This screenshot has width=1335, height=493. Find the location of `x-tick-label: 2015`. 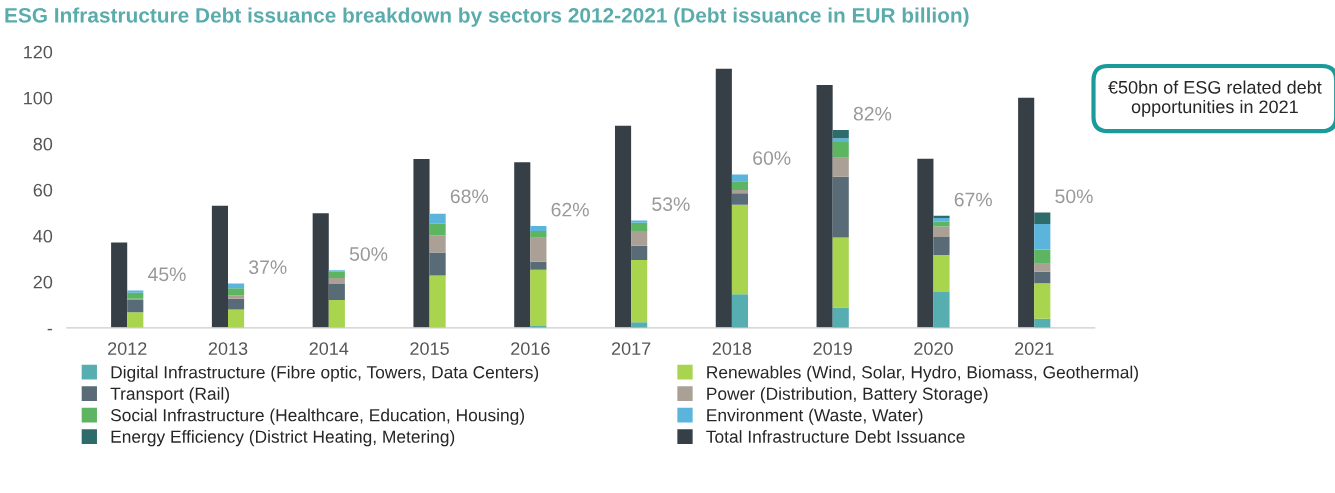

x-tick-label: 2015 is located at coordinates (429, 348).